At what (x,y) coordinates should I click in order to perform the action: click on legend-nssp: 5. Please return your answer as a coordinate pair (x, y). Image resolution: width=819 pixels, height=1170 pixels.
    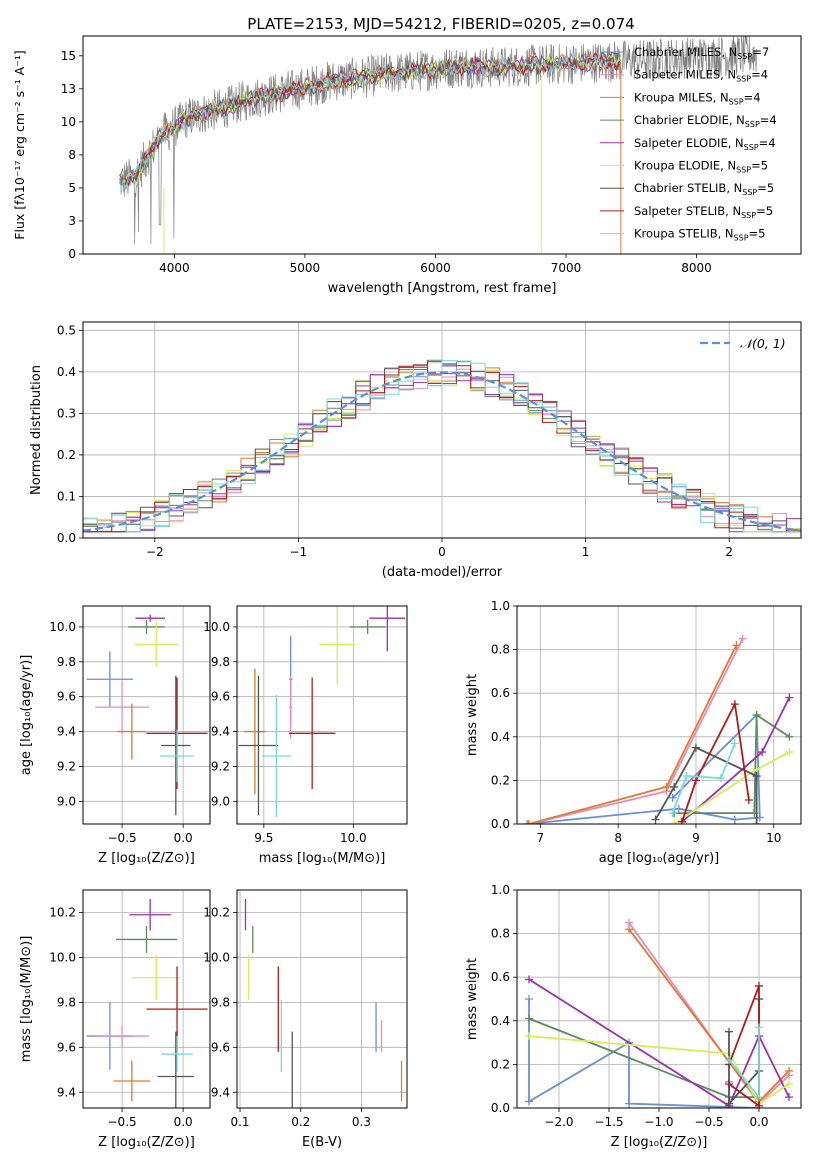
    Looking at the image, I should click on (769, 211).